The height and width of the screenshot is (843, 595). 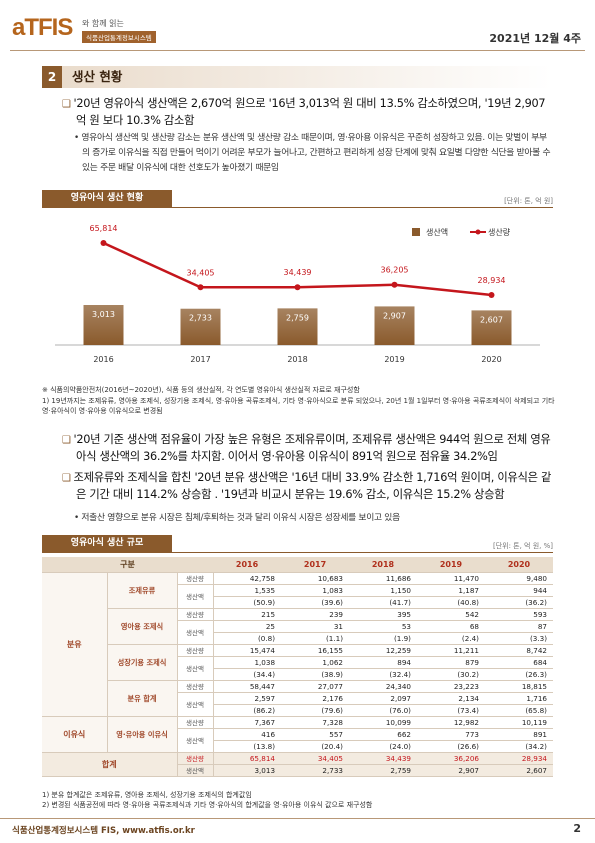 What do you see at coordinates (499, 232) in the screenshot?
I see `legend-label: 생산량` at bounding box center [499, 232].